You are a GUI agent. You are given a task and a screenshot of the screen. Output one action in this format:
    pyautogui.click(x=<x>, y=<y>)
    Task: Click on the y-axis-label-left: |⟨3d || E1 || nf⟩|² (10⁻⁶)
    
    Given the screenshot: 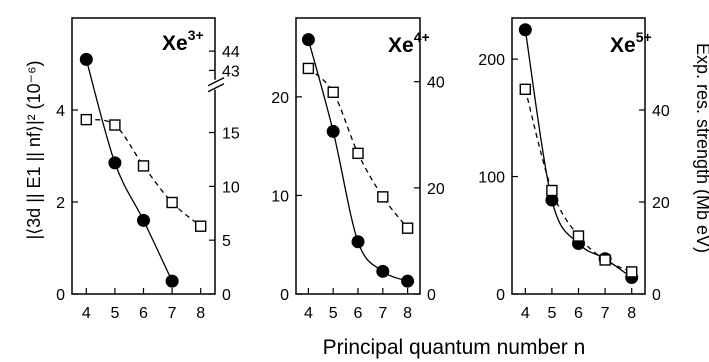 What is the action you would take?
    pyautogui.click(x=34, y=149)
    